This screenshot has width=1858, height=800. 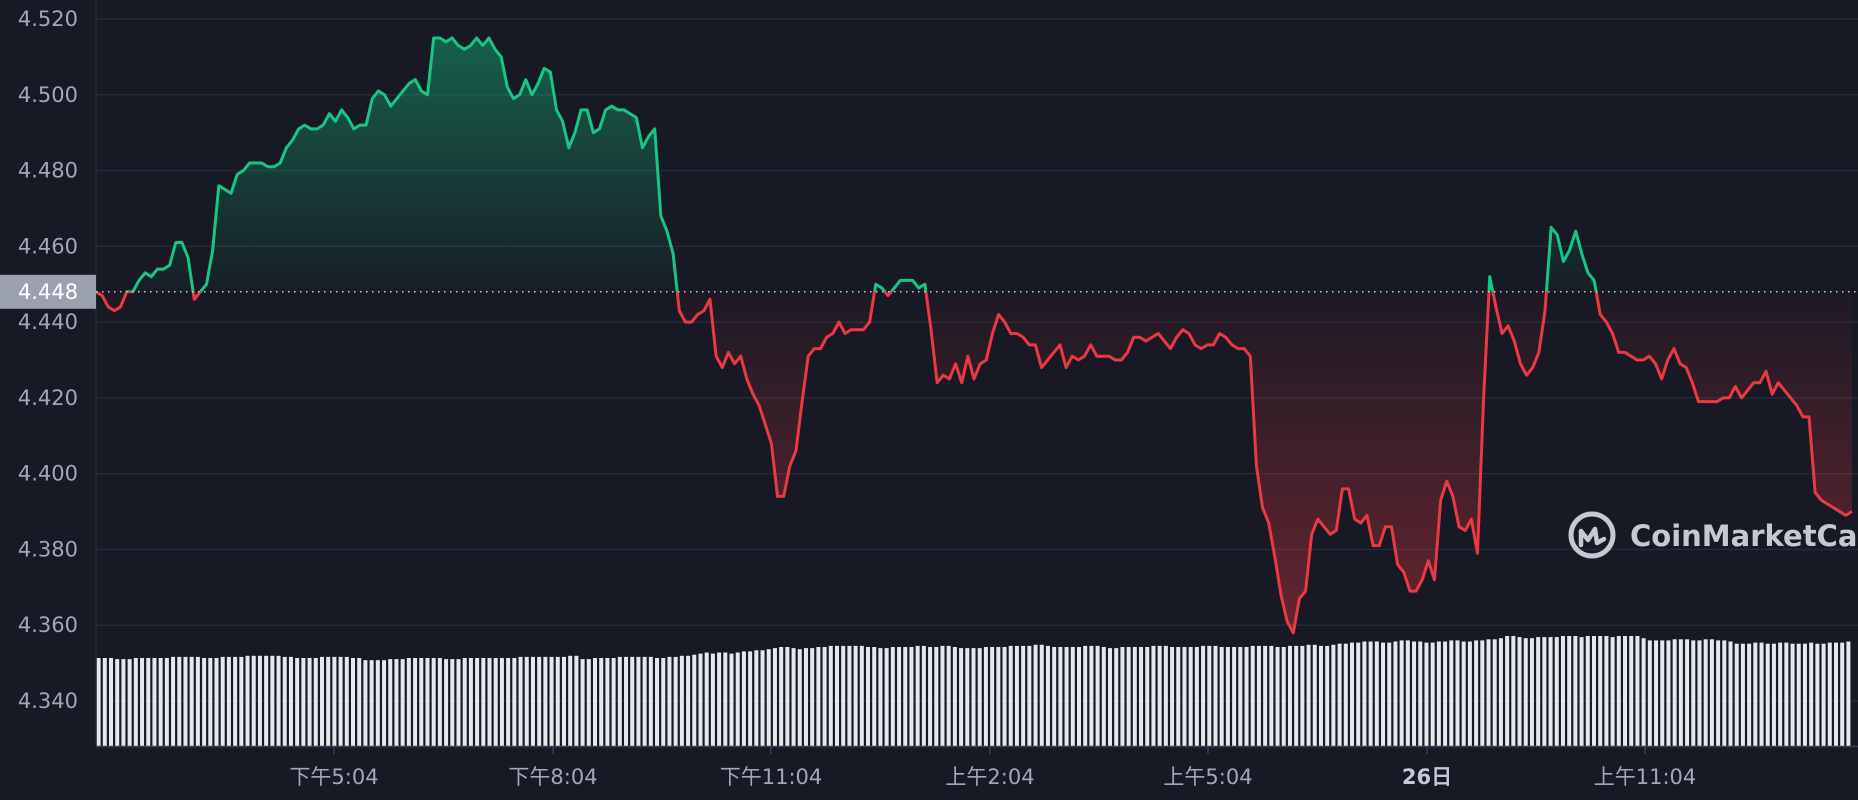 I want to click on watermark-text: CoinMarketCap, so click(x=1744, y=536).